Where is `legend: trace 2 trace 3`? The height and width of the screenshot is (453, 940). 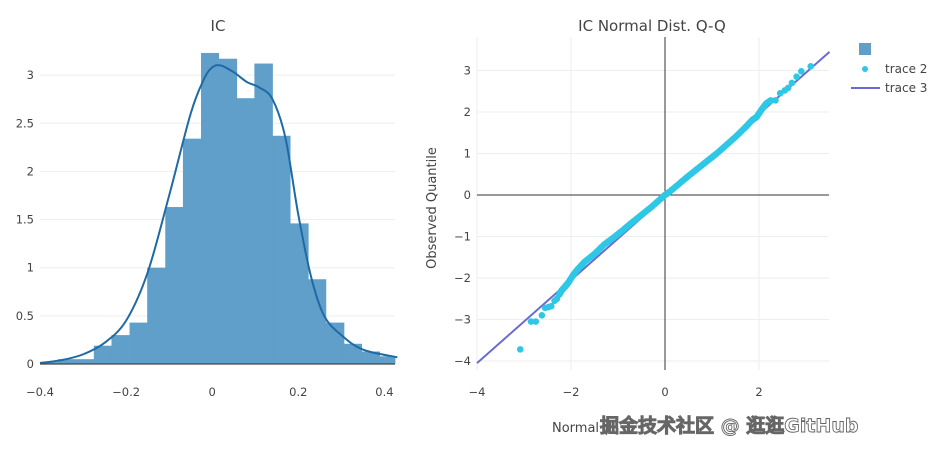 legend: trace 2 trace 3 is located at coordinates (889, 69).